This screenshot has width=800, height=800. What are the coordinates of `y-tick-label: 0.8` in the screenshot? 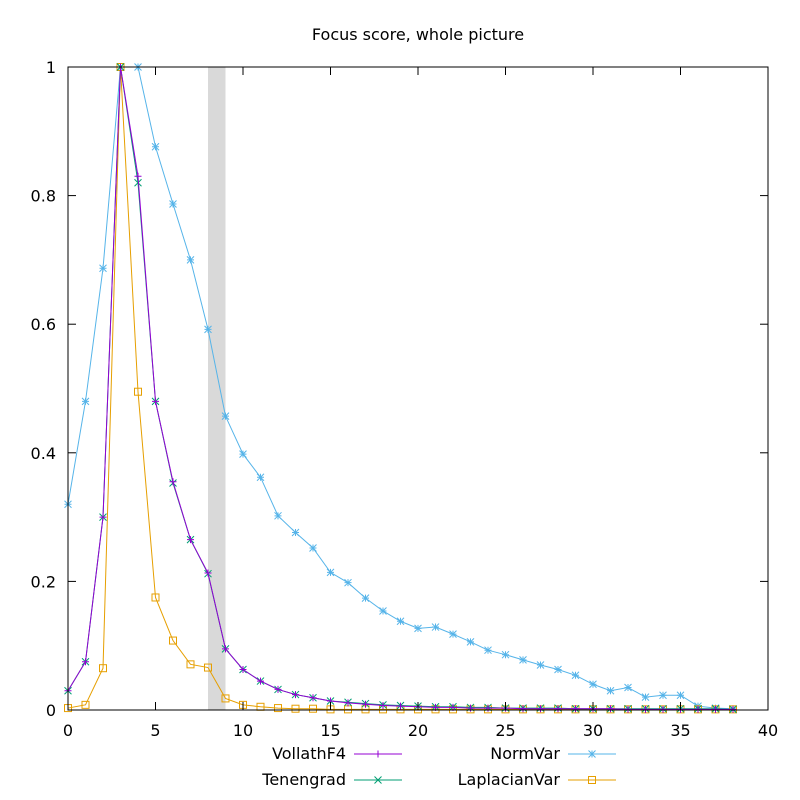 It's located at (43, 196).